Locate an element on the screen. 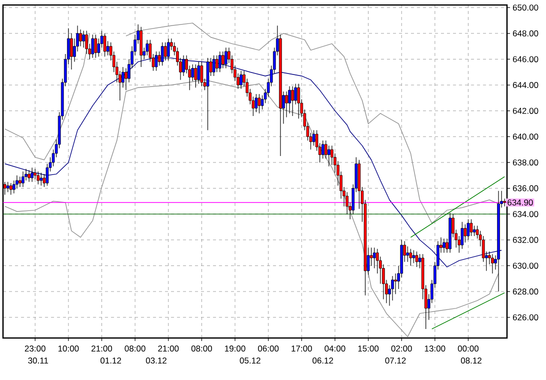 The image size is (546, 380). x-tick-label: 23:00 is located at coordinates (35, 349).